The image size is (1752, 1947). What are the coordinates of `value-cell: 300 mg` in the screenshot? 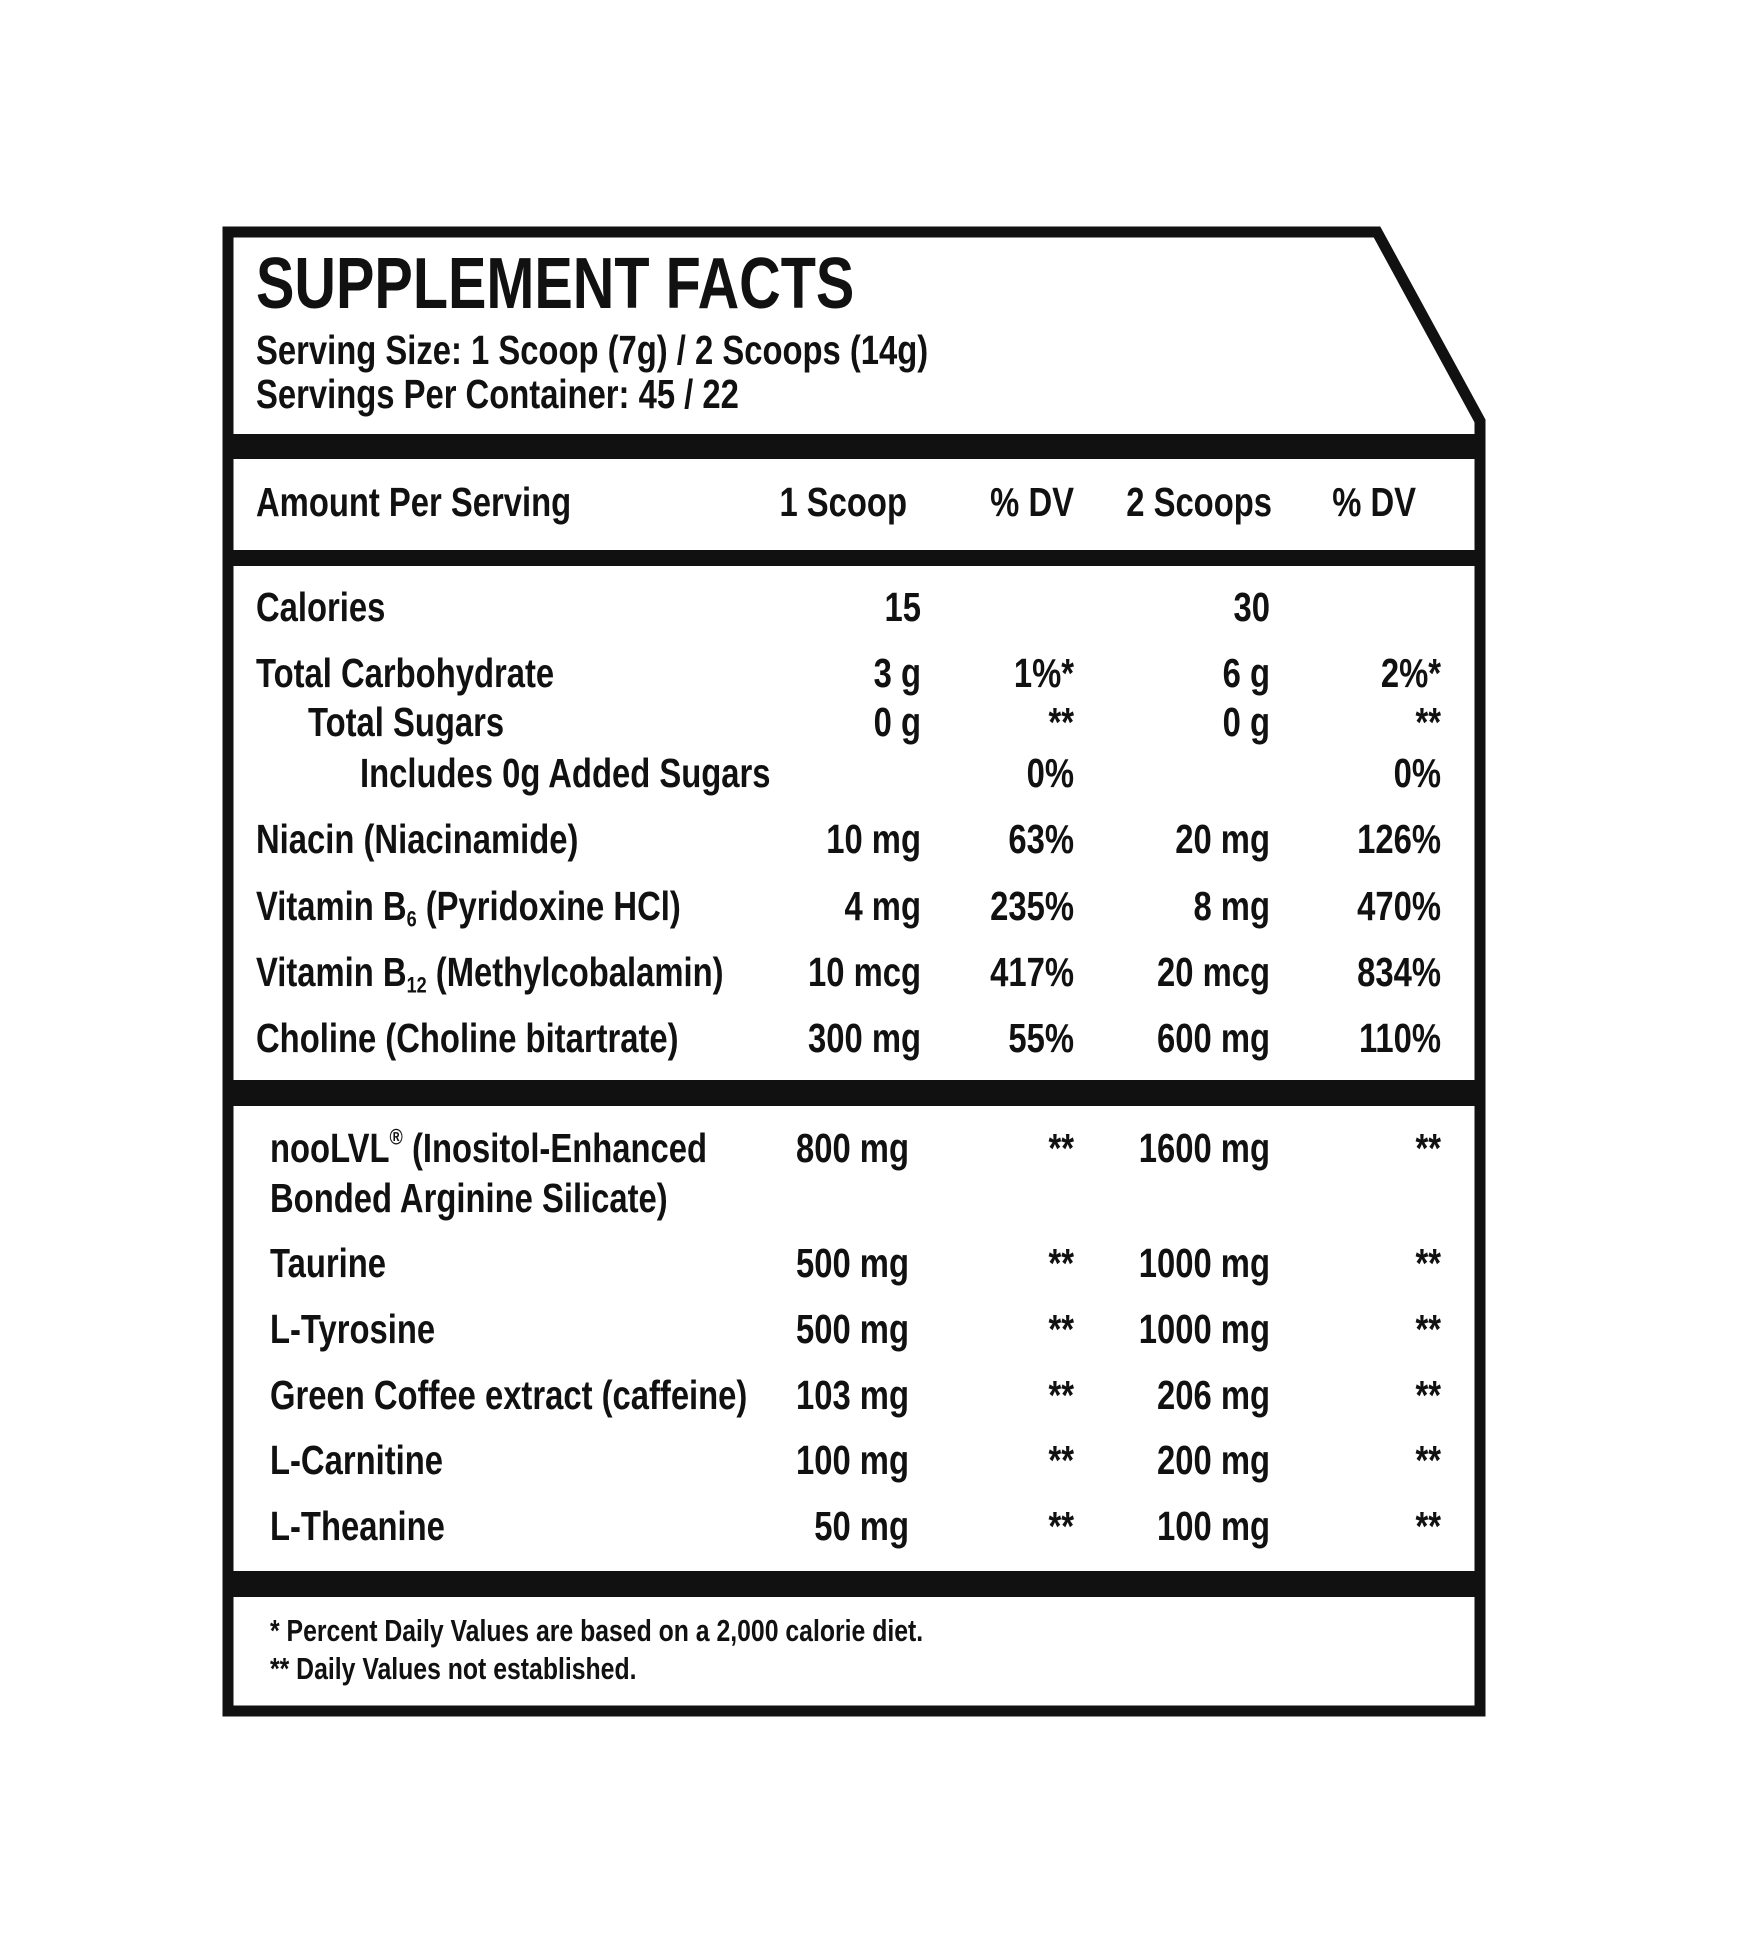 It's located at (864, 1037).